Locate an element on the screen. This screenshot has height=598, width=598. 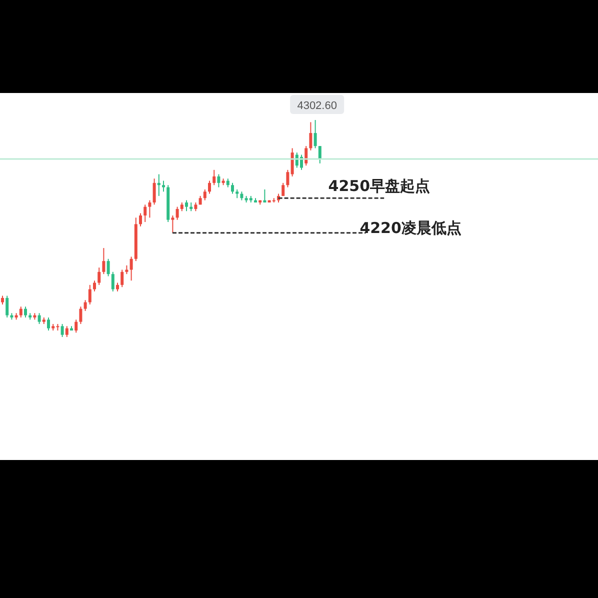
price-tag: 4302.60 is located at coordinates (317, 104).